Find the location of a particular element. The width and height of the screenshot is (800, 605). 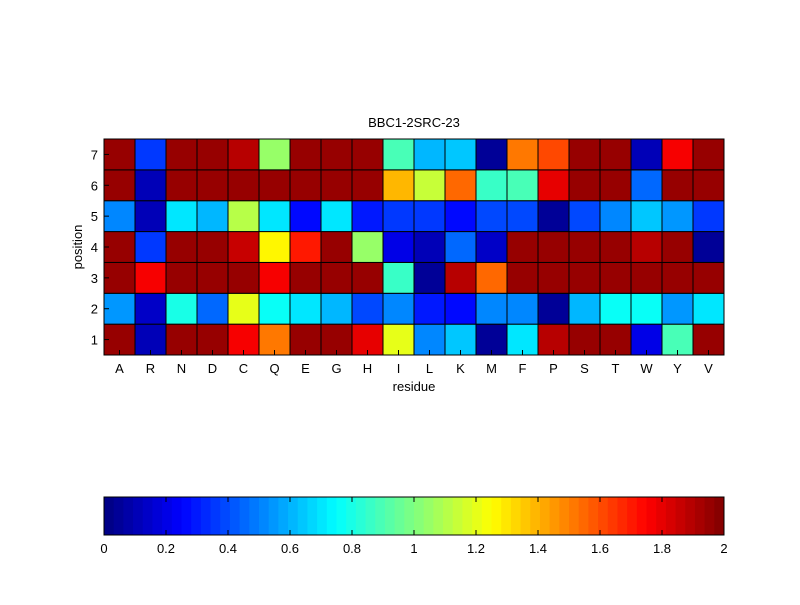

colorbar-tick-label: 1.6 is located at coordinates (600, 548).